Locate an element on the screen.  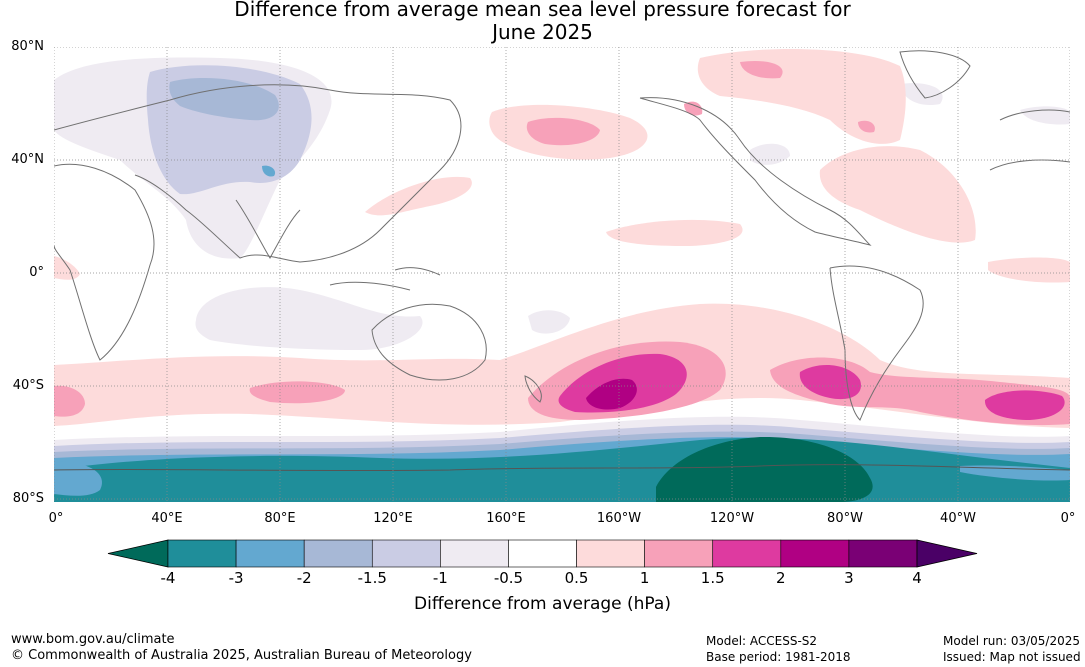
coast-africa is located at coordinates (104, 262).